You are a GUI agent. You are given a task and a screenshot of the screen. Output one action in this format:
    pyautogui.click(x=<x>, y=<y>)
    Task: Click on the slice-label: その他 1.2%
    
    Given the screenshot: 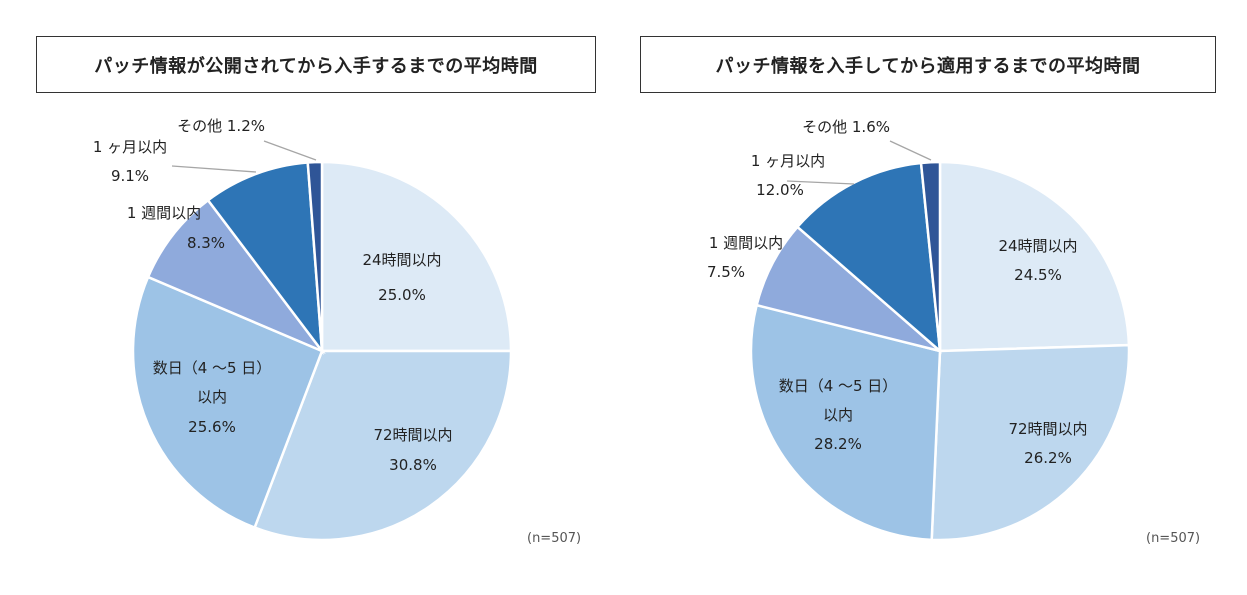 What is the action you would take?
    pyautogui.click(x=221, y=126)
    